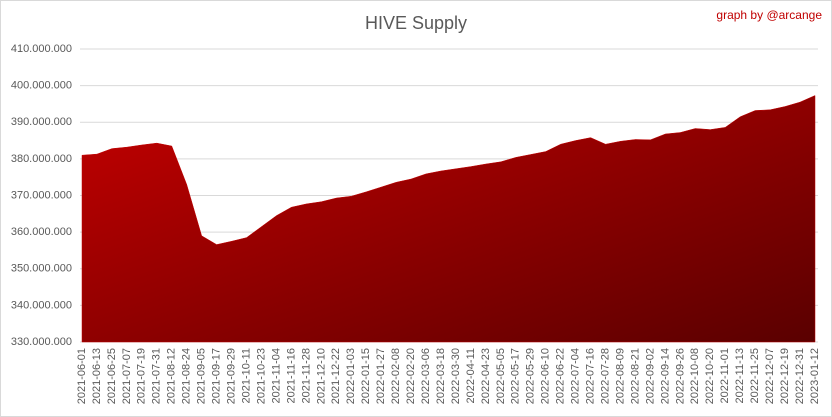 This screenshot has height=417, width=832. Describe the element at coordinates (41, 195) in the screenshot. I see `y-tick-label: 370.000.000` at that location.